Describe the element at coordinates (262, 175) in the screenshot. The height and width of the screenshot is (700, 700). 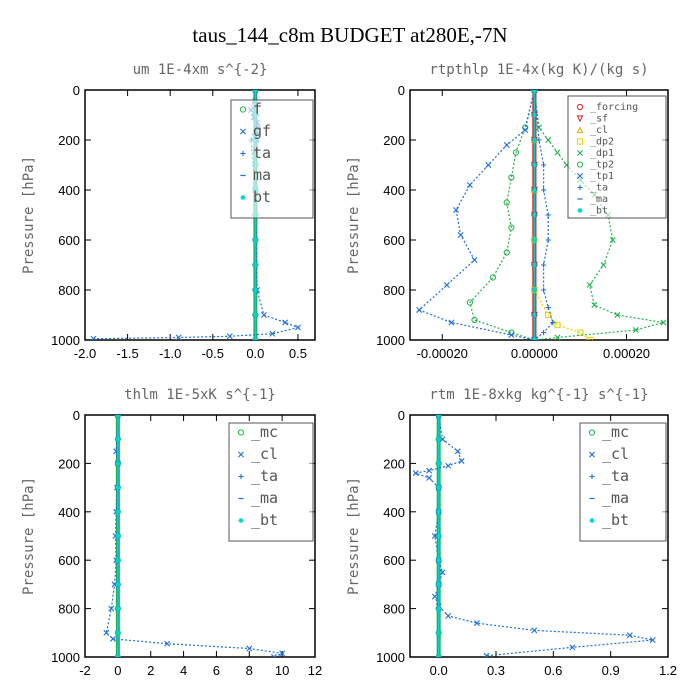
I see `legend-entry: ma` at that location.